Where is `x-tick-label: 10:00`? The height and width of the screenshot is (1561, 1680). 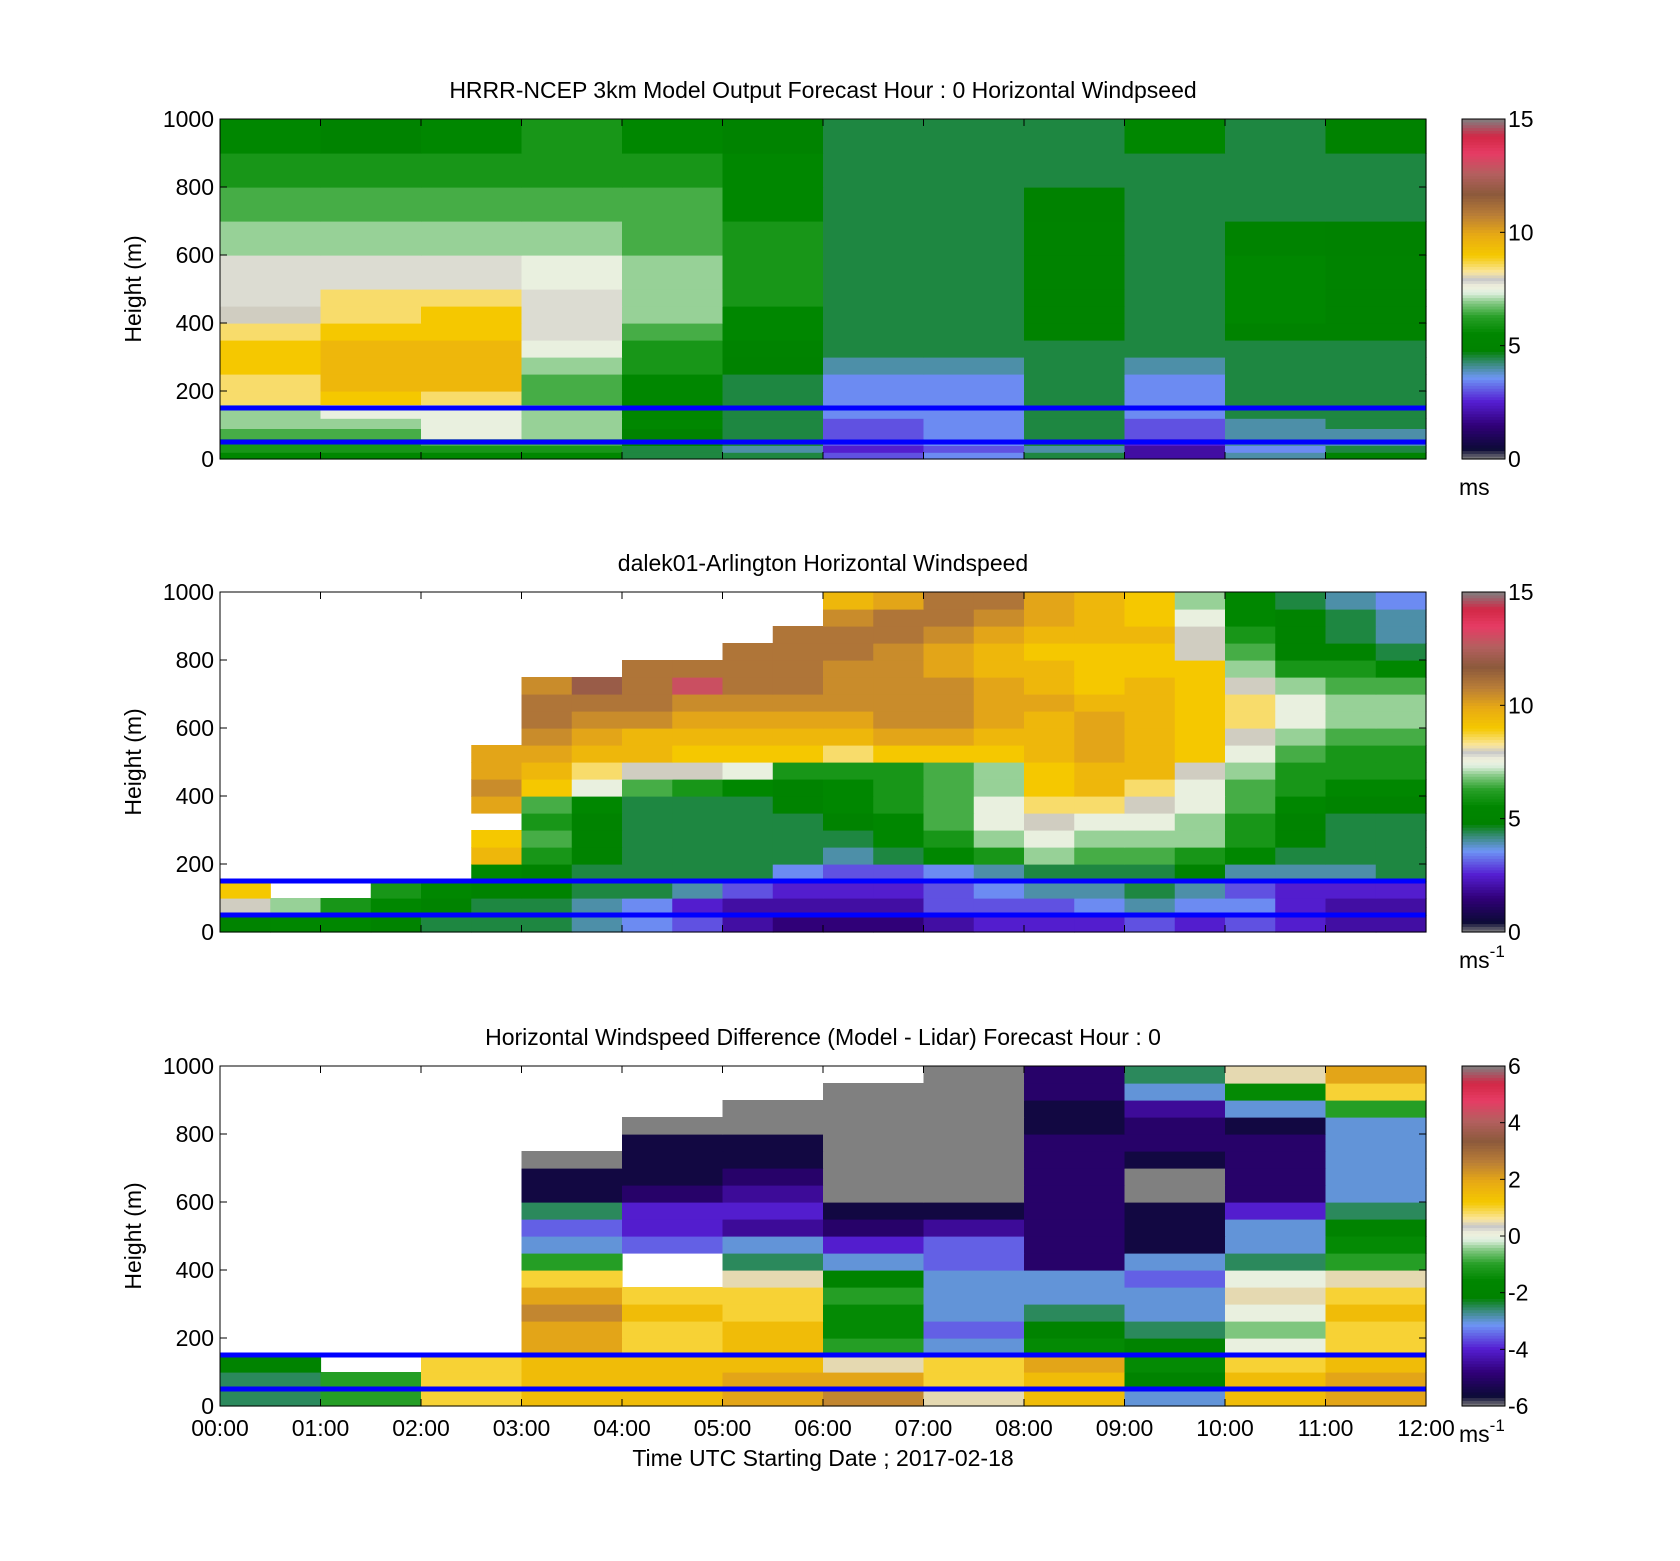
x-tick-label: 10:00 is located at coordinates (1225, 1428).